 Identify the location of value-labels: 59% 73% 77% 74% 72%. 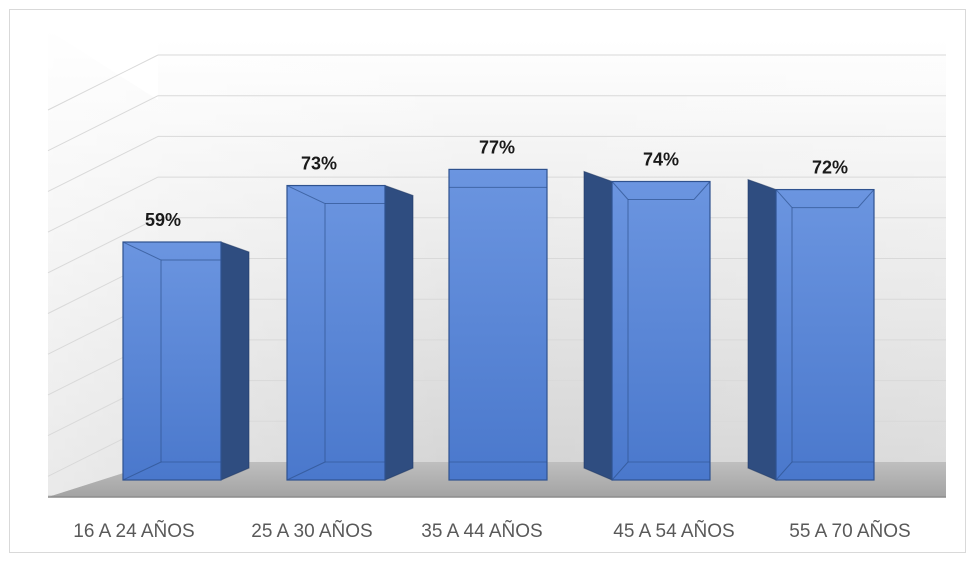
(496, 183).